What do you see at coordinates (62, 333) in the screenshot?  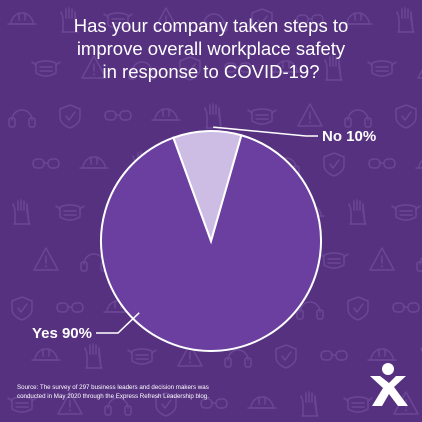 I see `data-label-yes: Yes 90%` at bounding box center [62, 333].